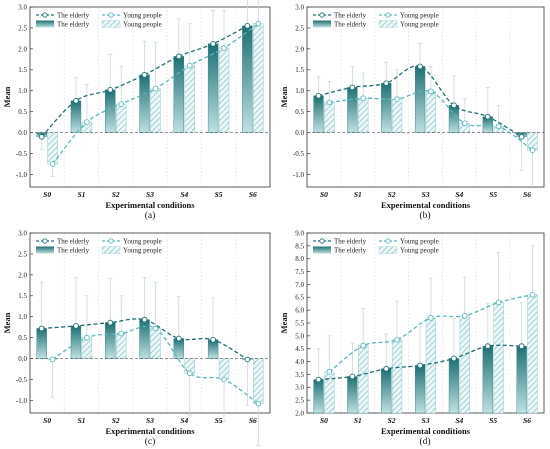 The width and height of the screenshot is (550, 449). I want to click on y-tick-label: 2.0, so click(299, 49).